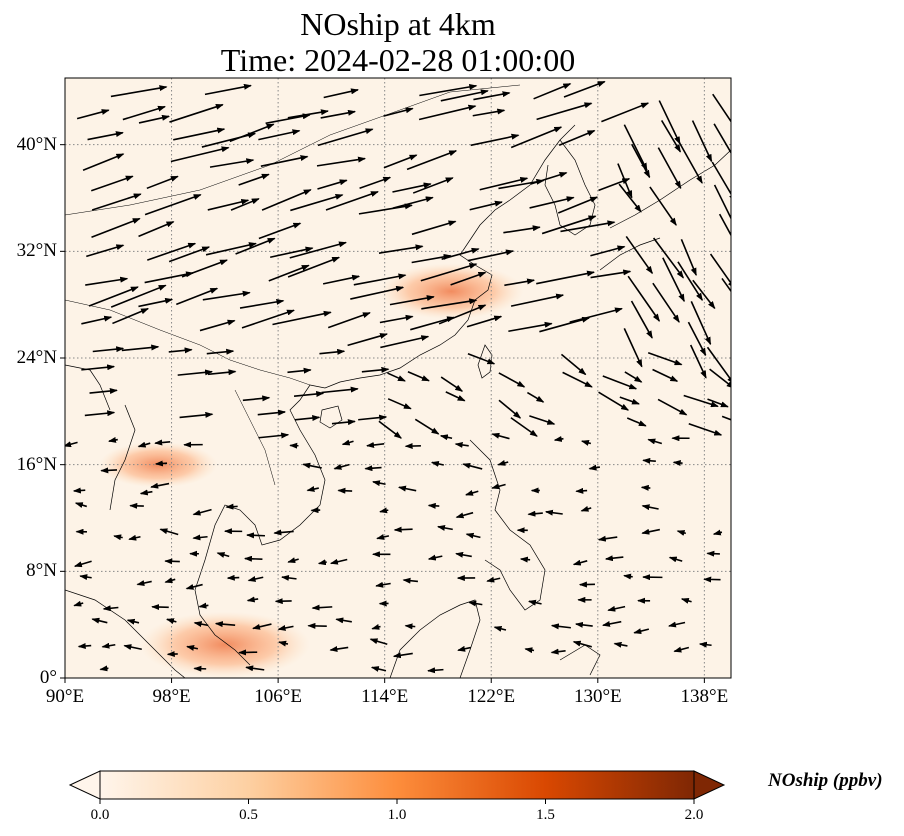 The image size is (904, 836). I want to click on colorbar-title: NOship (ppbv), so click(825, 780).